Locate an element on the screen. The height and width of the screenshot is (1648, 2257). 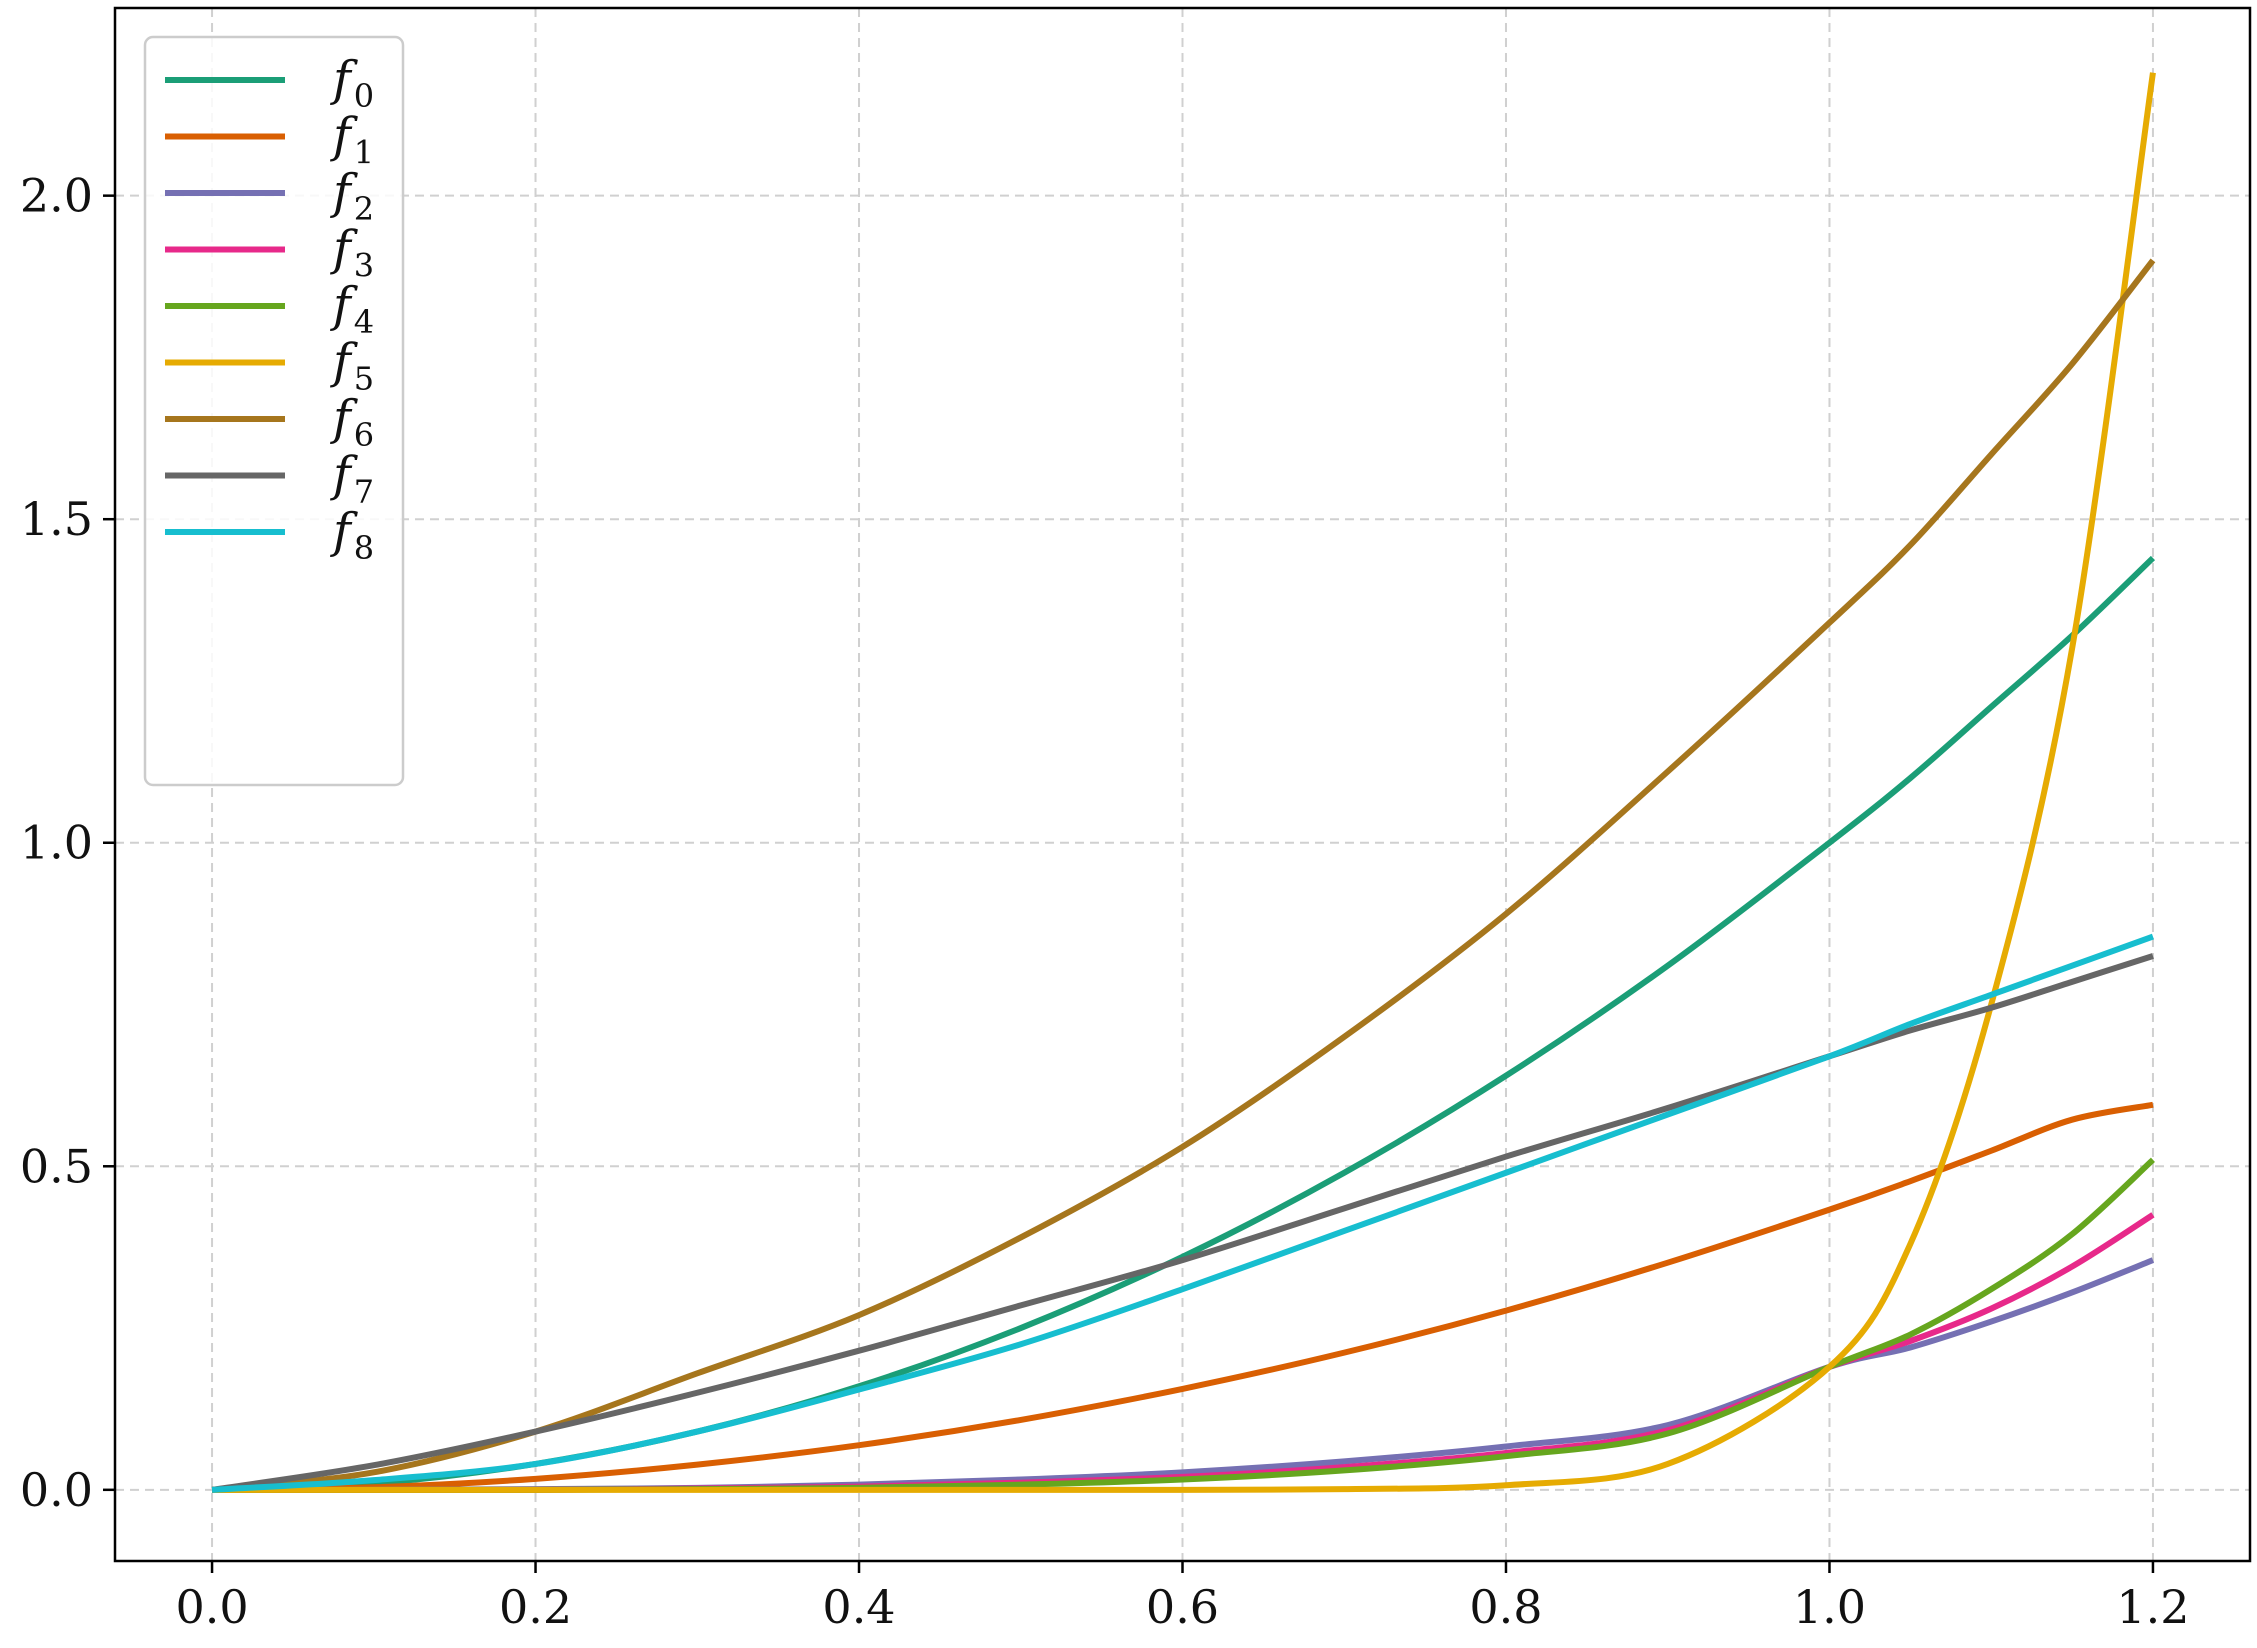
y-tick-label: 0.5 is located at coordinates (56, 1166).